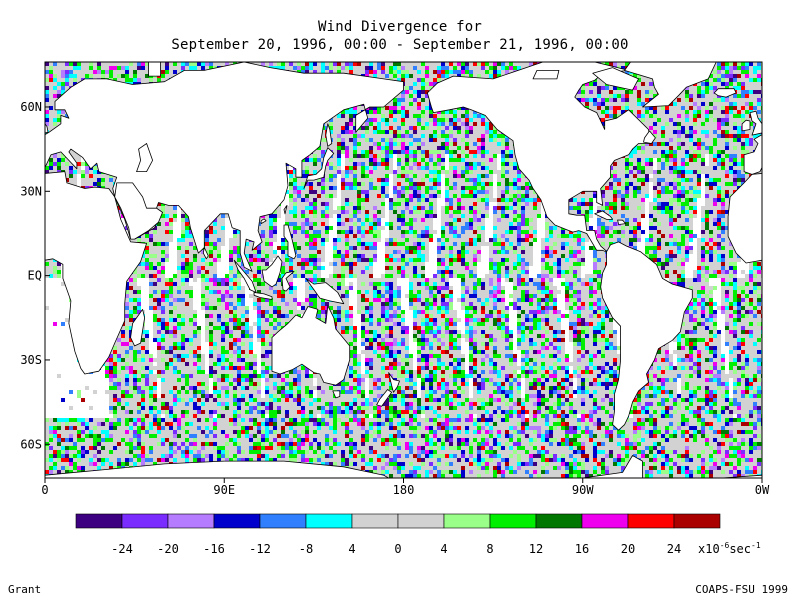 The width and height of the screenshot is (800, 600). What do you see at coordinates (752, 154) in the screenshot?
I see `land-eurasia` at bounding box center [752, 154].